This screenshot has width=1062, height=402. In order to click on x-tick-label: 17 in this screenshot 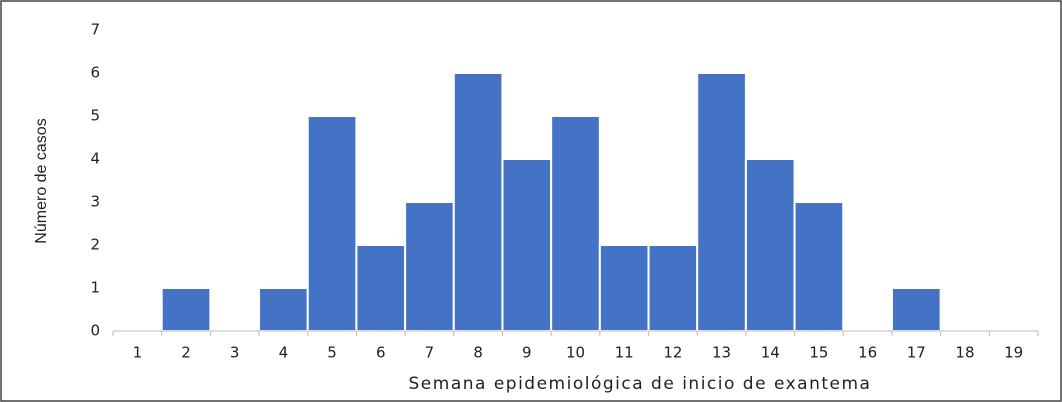, I will do `click(916, 353)`.